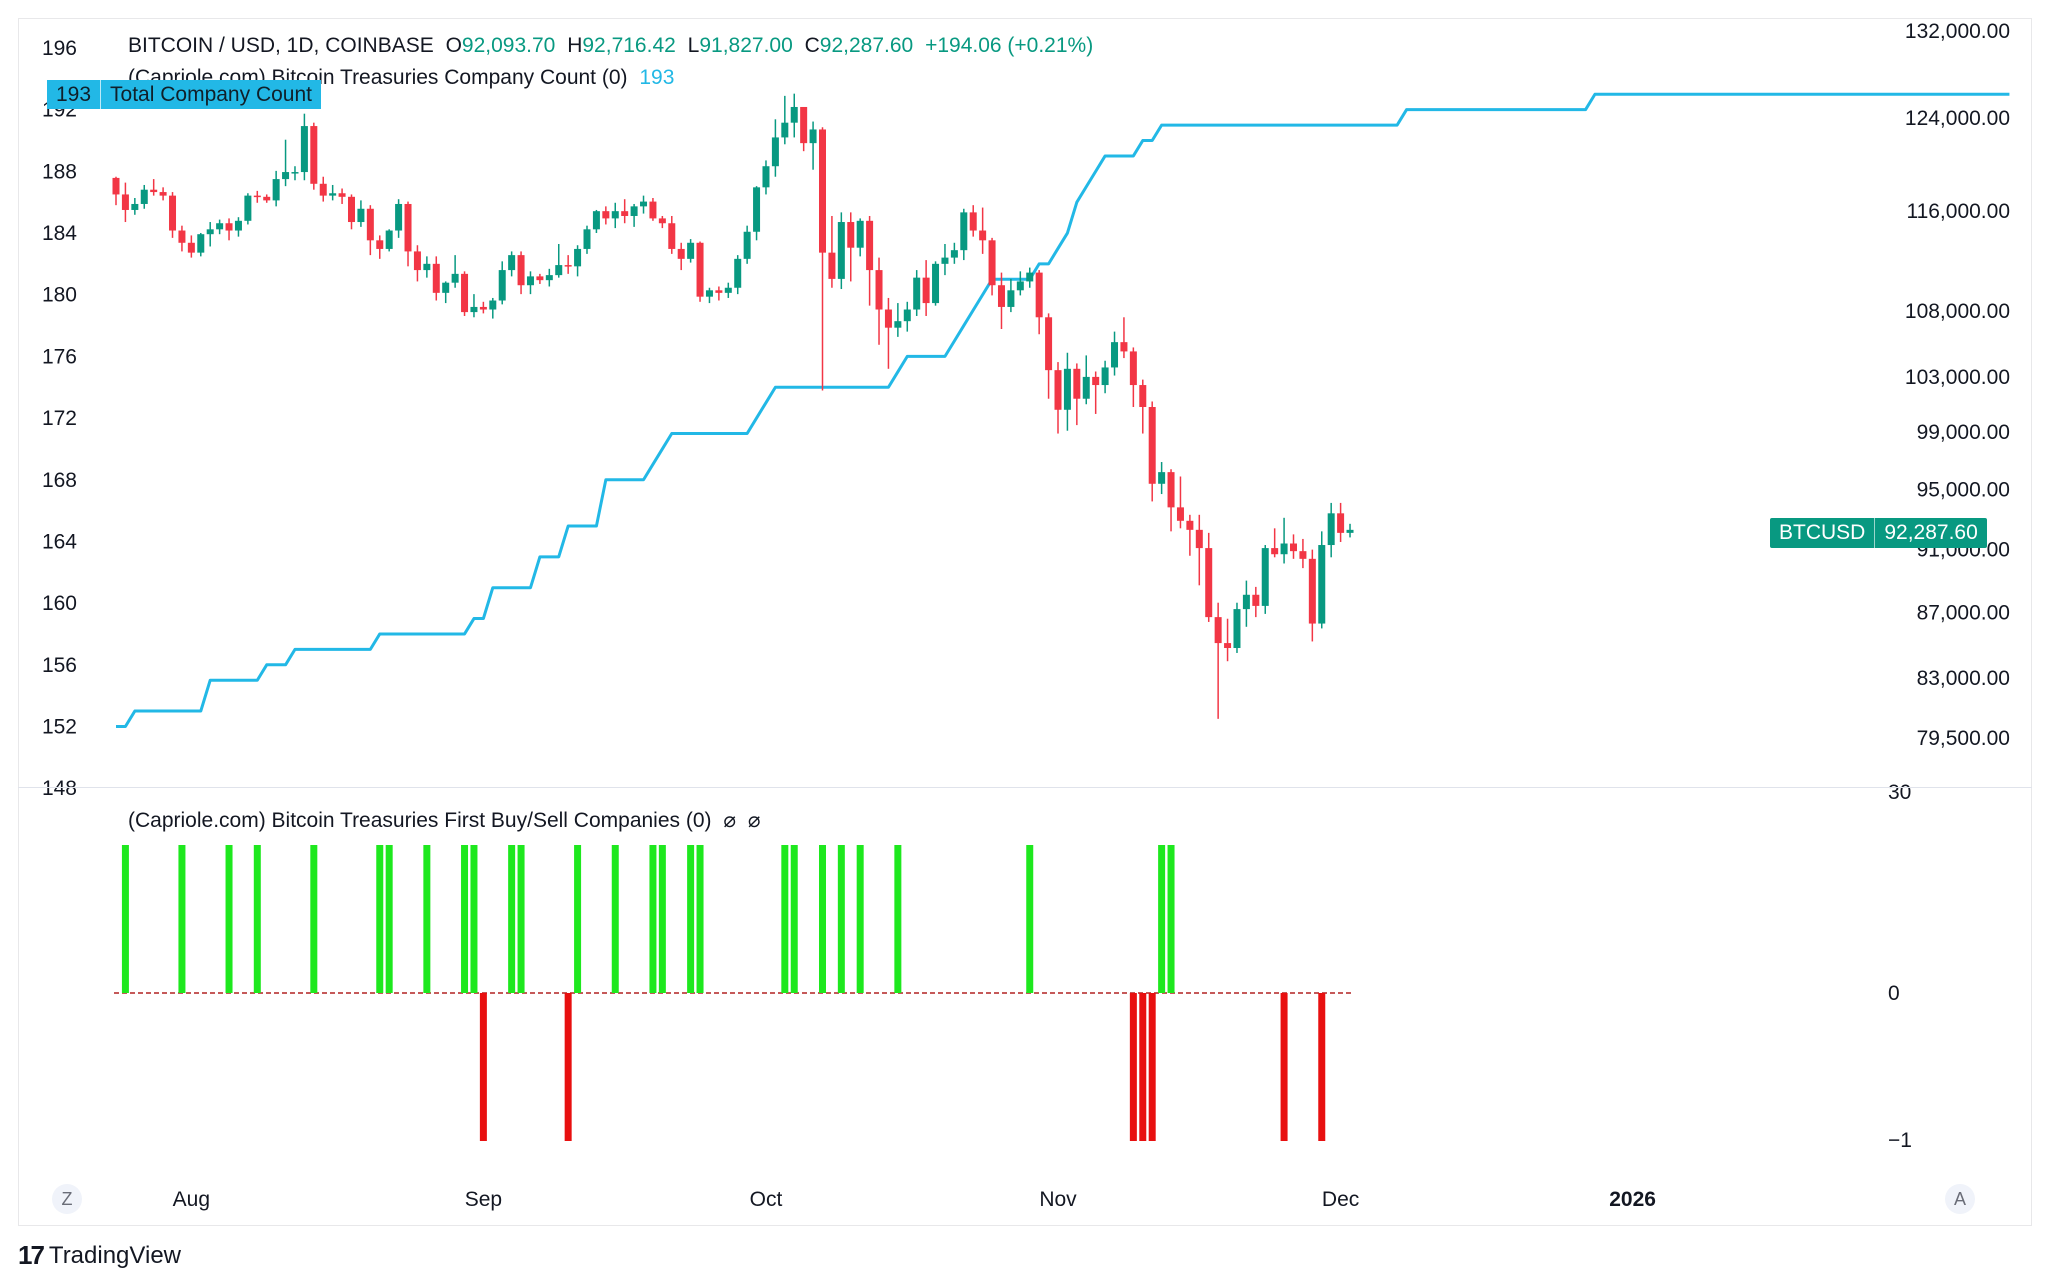 The width and height of the screenshot is (2048, 1287). Describe the element at coordinates (67, 1199) in the screenshot. I see `zoom-button: Z` at that location.